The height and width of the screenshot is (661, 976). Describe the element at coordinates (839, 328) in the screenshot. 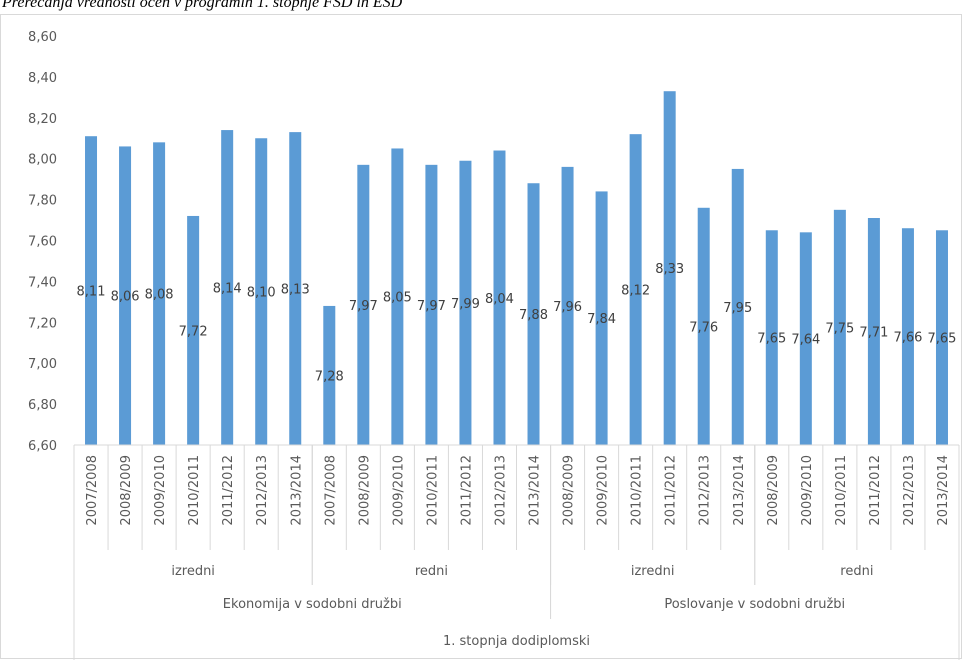

I see `data-label: 7,75` at that location.